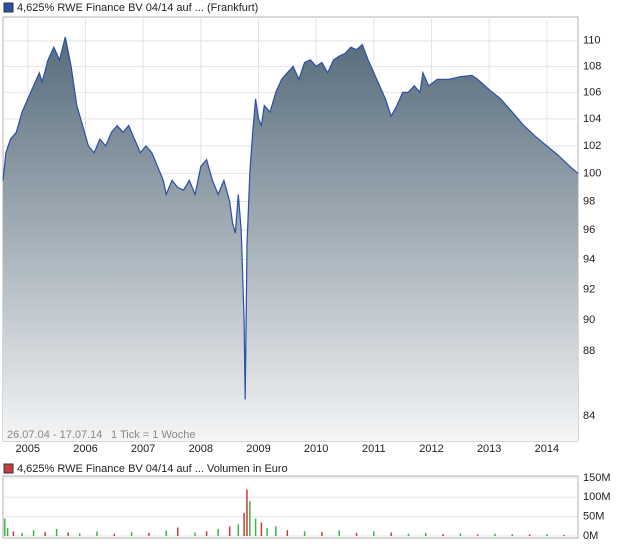 The height and width of the screenshot is (546, 620). Describe the element at coordinates (592, 92) in the screenshot. I see `y-tick-label: 106` at that location.